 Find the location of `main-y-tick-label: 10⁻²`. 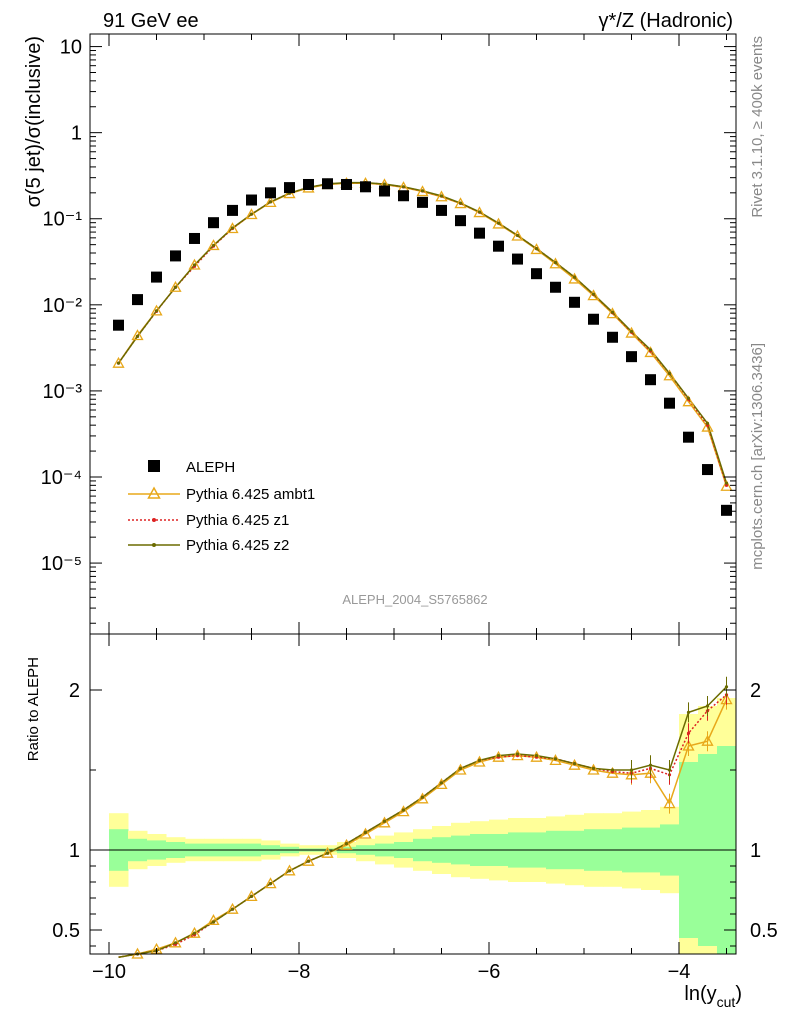

main-y-tick-label: 10⁻² is located at coordinates (63, 306).